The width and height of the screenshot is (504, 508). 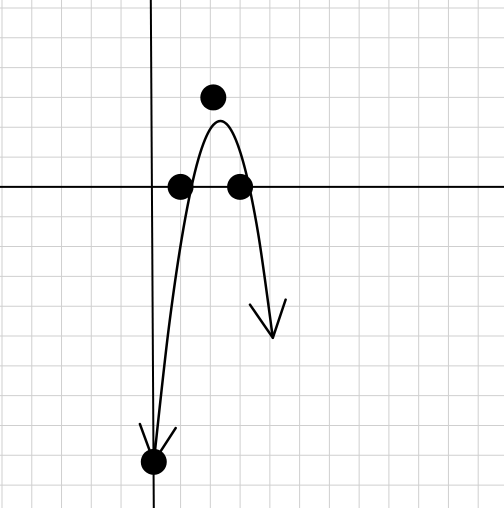 I want to click on arrow-head-right, so click(x=267, y=319).